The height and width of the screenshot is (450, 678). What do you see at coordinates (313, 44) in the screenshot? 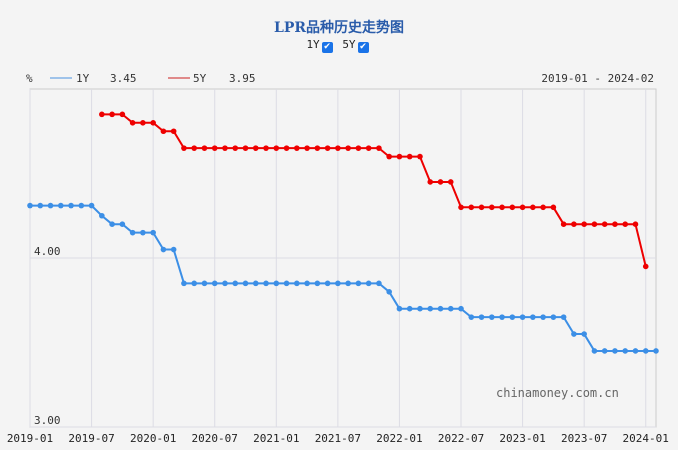
I see `toggle-1y-label: 1Y` at bounding box center [313, 44].